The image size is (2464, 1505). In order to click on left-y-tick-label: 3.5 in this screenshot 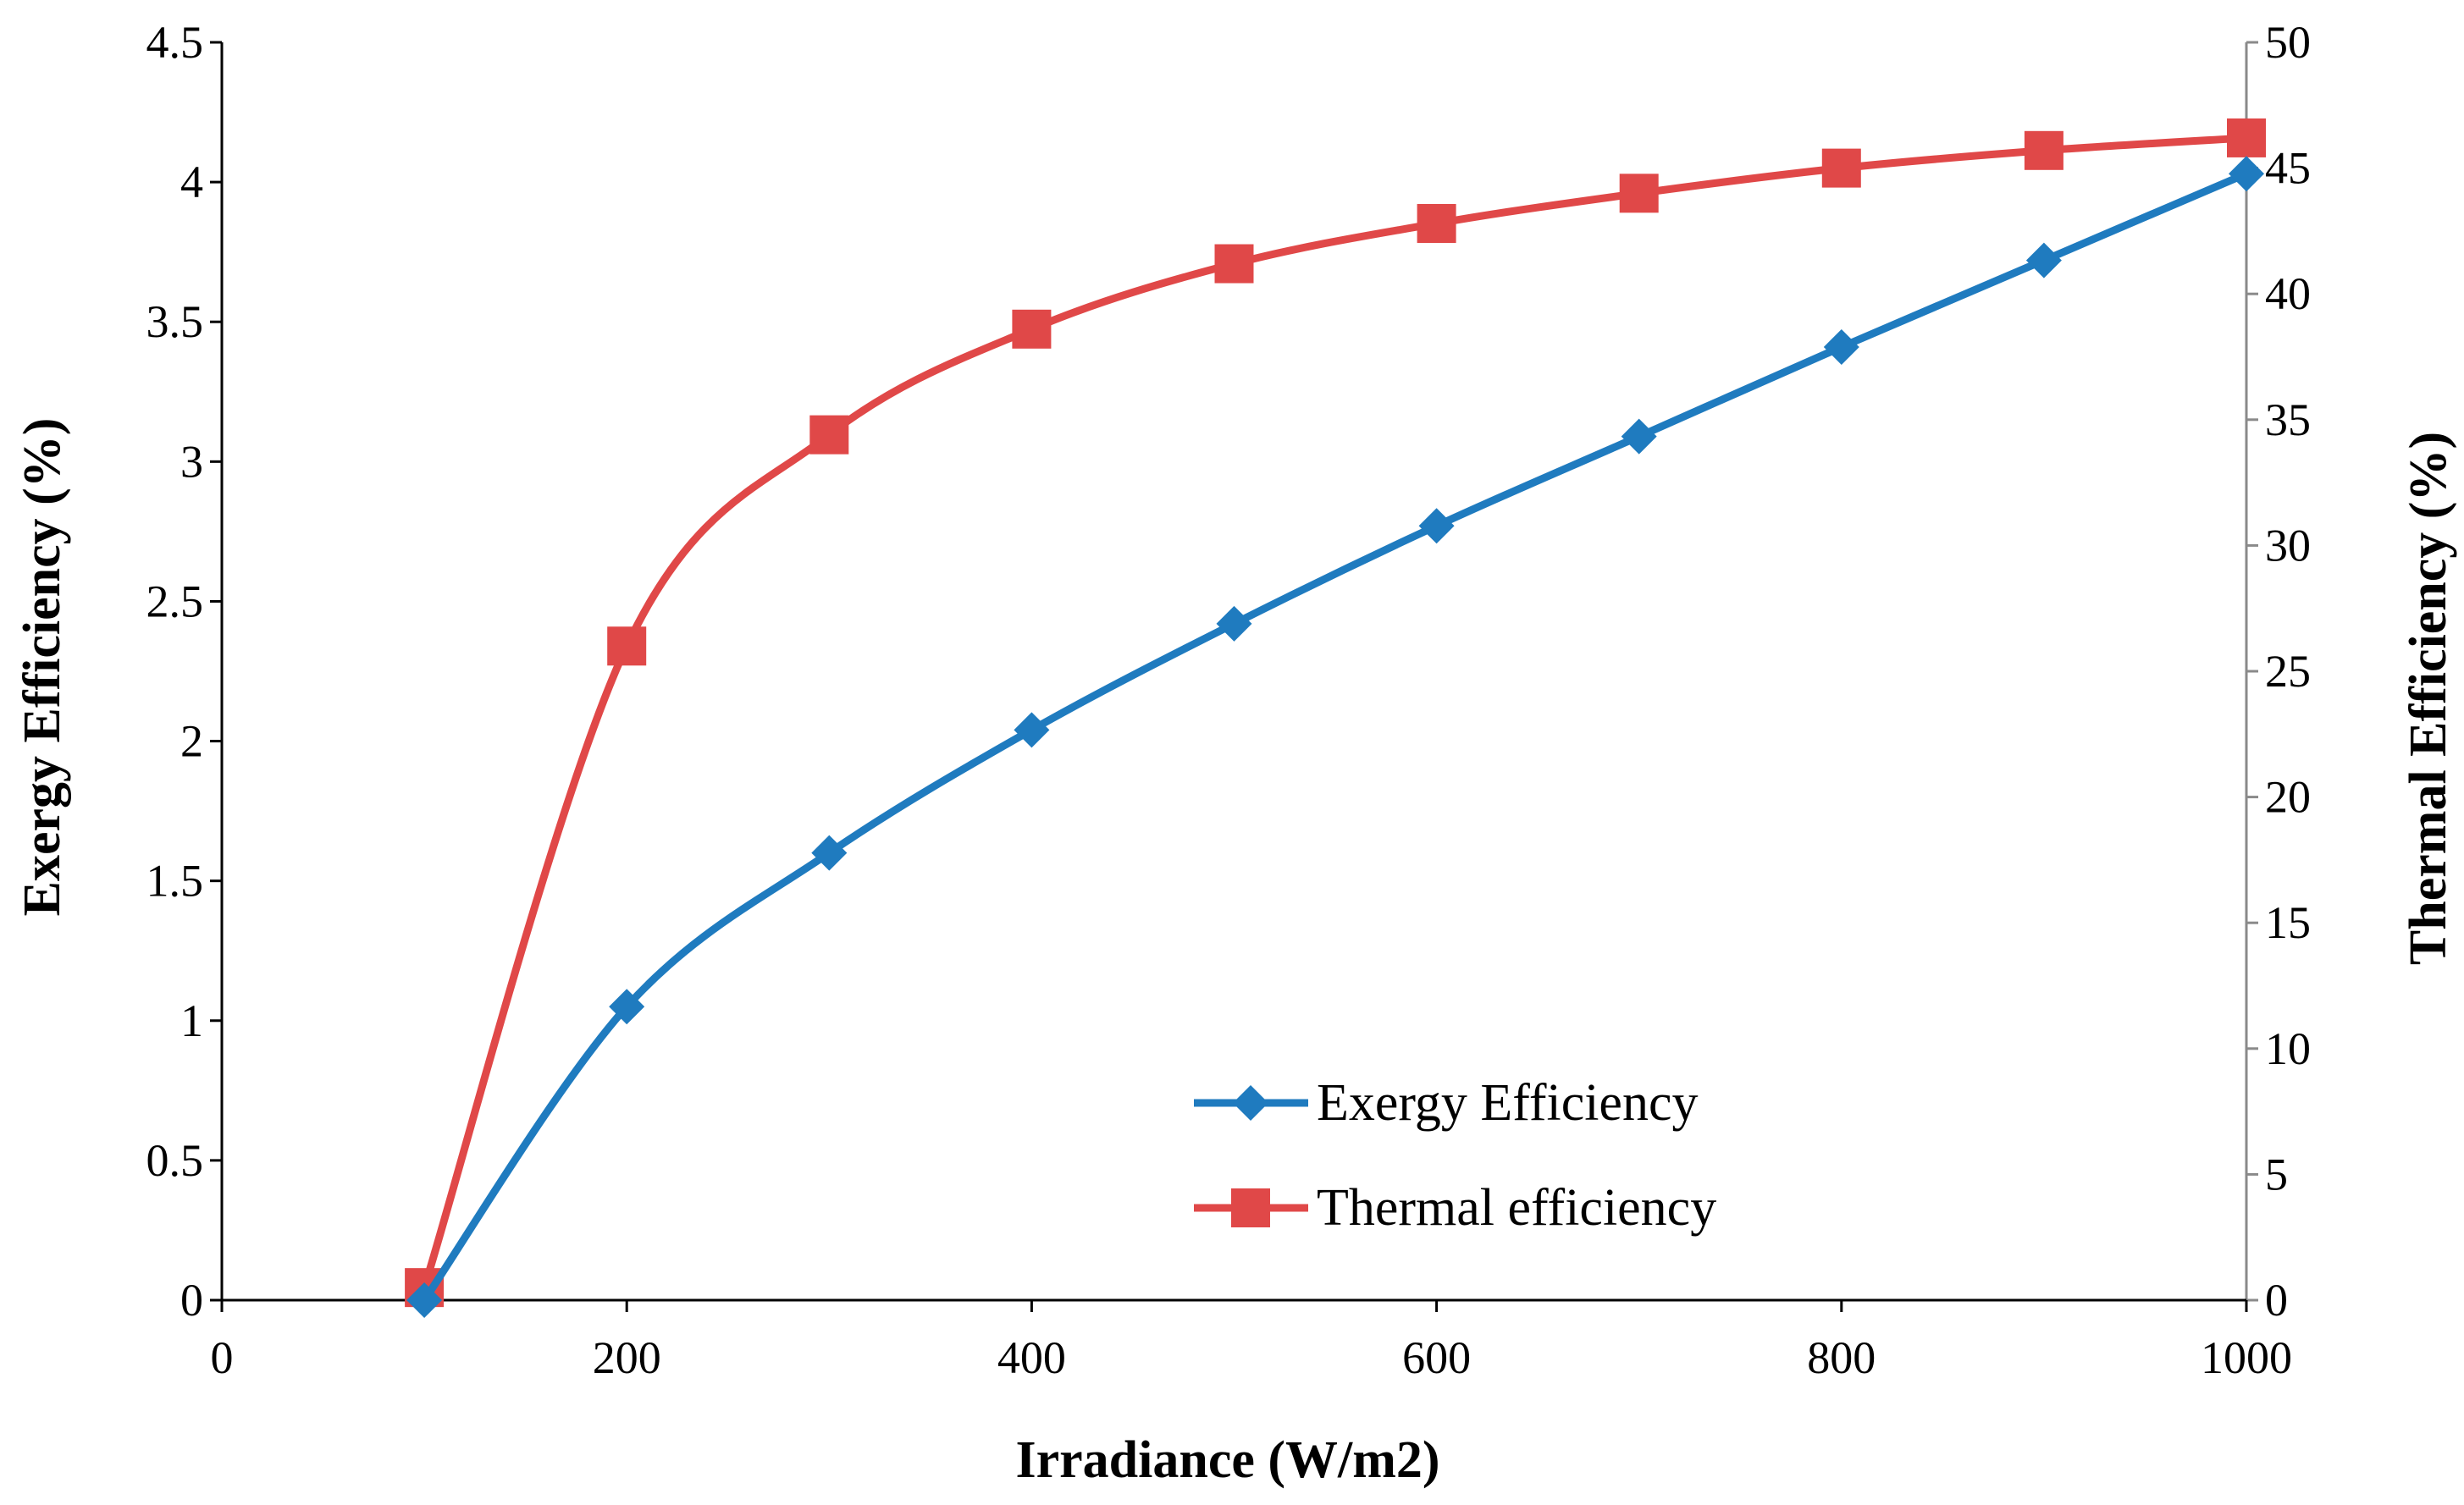, I will do `click(175, 321)`.